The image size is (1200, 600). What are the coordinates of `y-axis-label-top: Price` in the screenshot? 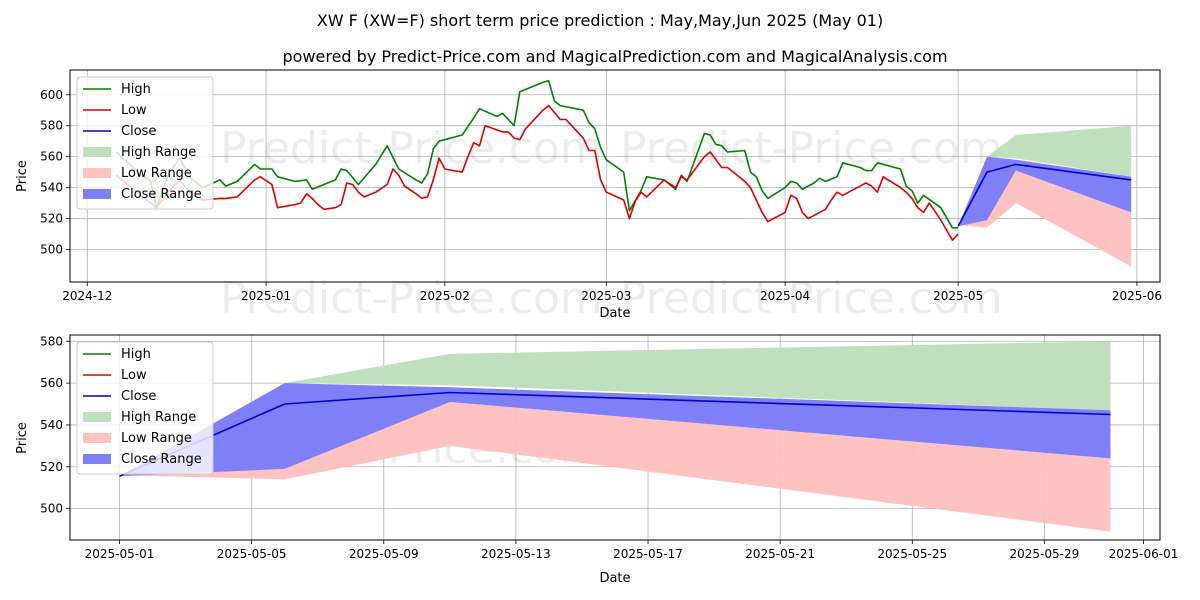 It's located at (22, 176).